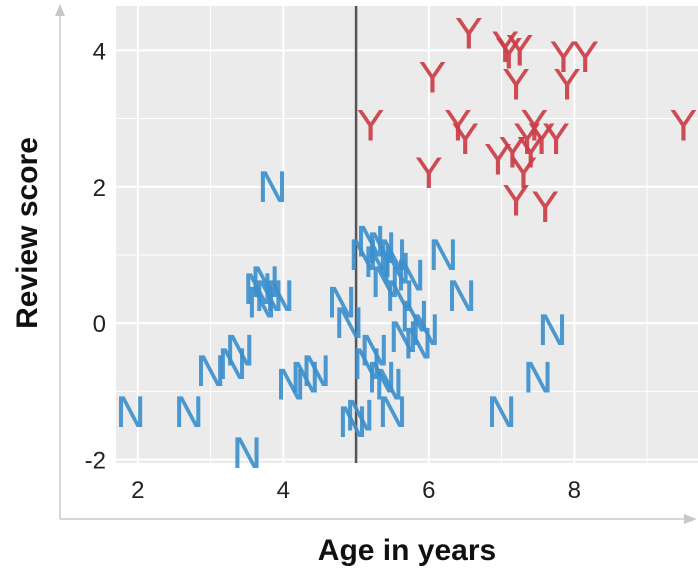  What do you see at coordinates (27, 233) in the screenshot?
I see `y-axis-title: Review score` at bounding box center [27, 233].